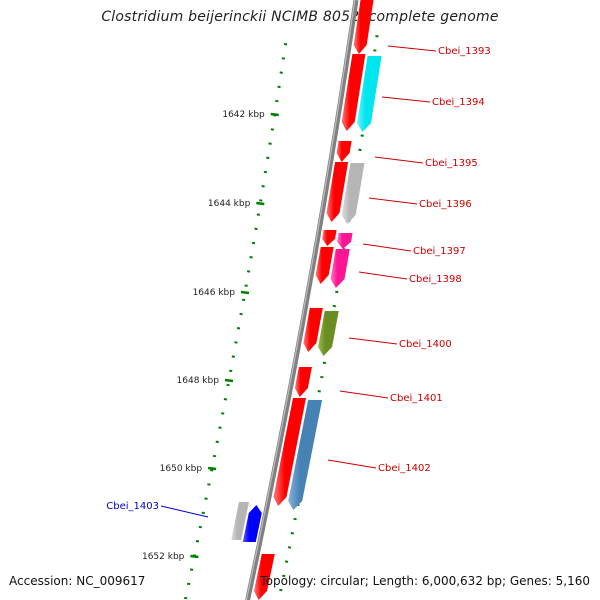  I want to click on accession-text: Accession: NC_009617, so click(77, 581).